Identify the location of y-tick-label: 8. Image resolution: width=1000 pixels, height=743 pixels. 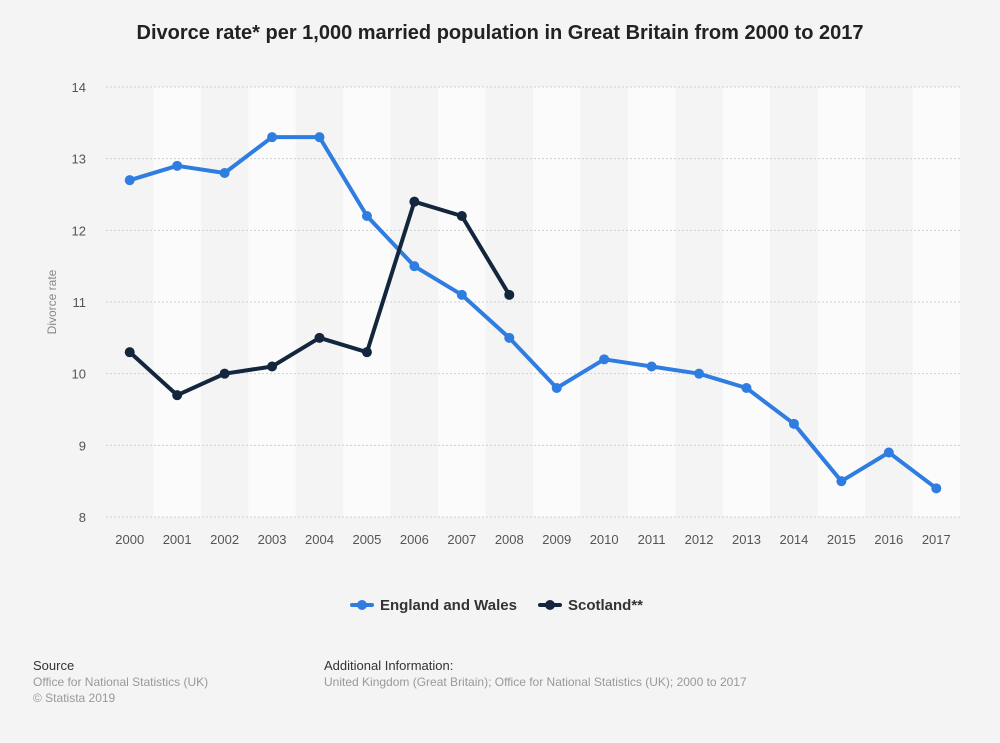
(82, 517).